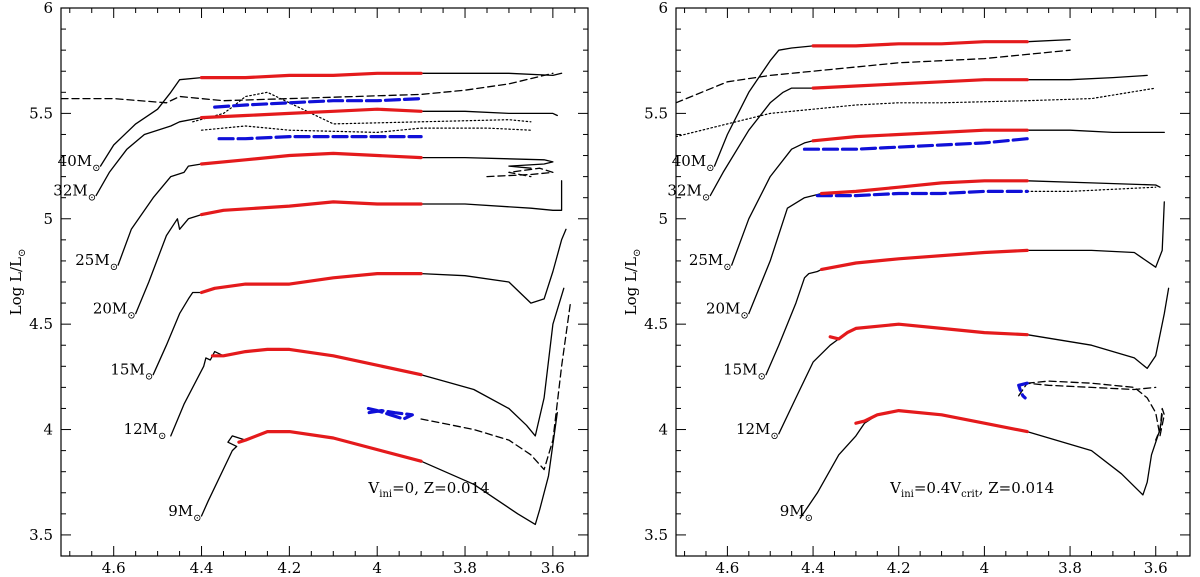  I want to click on annotation-sub: crit, so click(970, 494).